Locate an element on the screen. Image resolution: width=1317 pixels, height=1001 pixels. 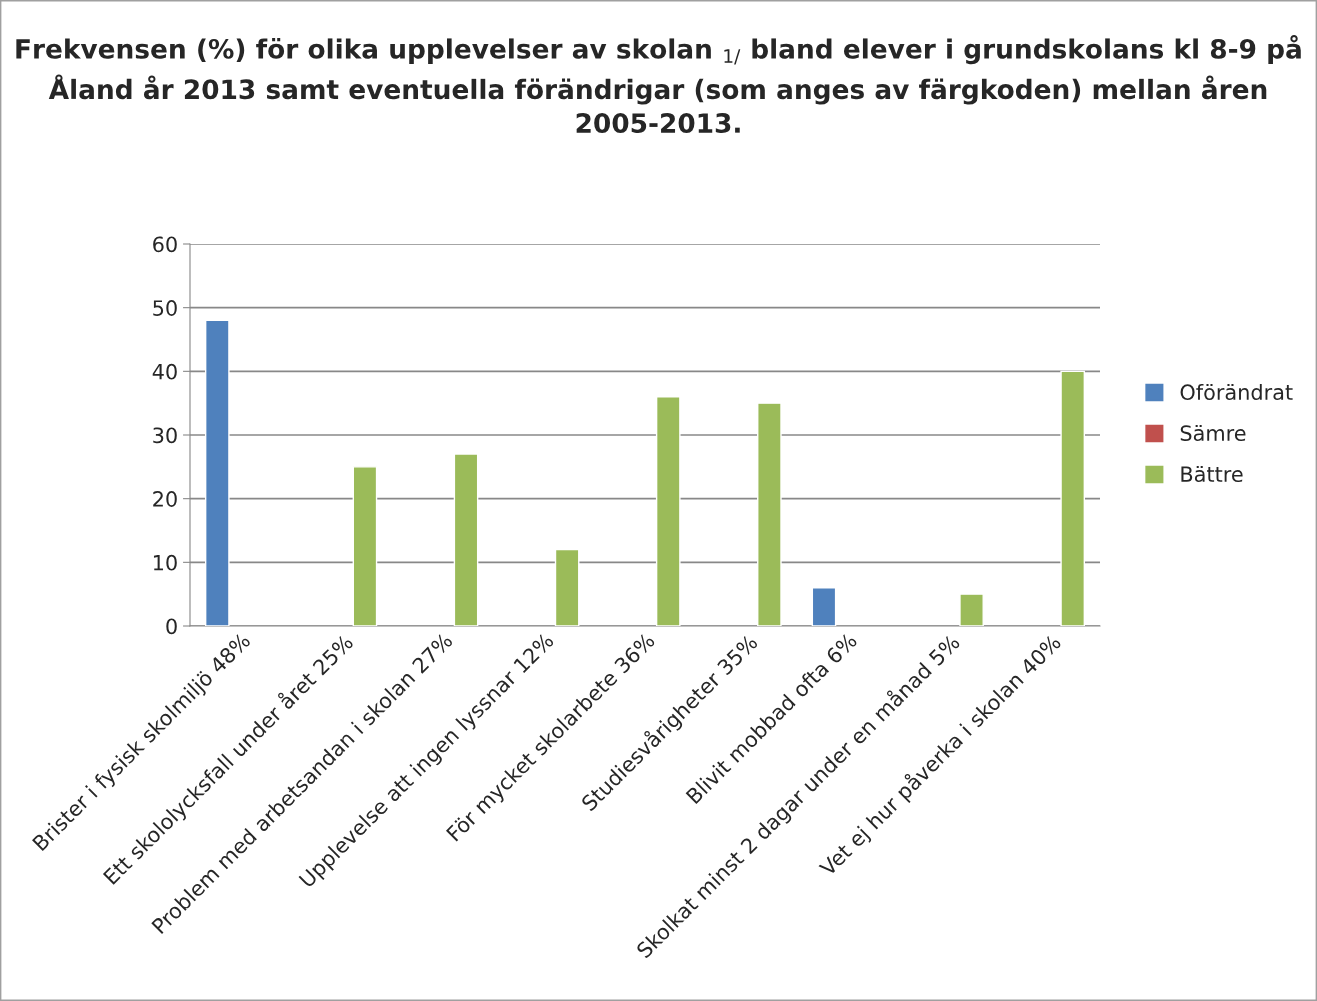
legend-label: Bättre is located at coordinates (1212, 474).